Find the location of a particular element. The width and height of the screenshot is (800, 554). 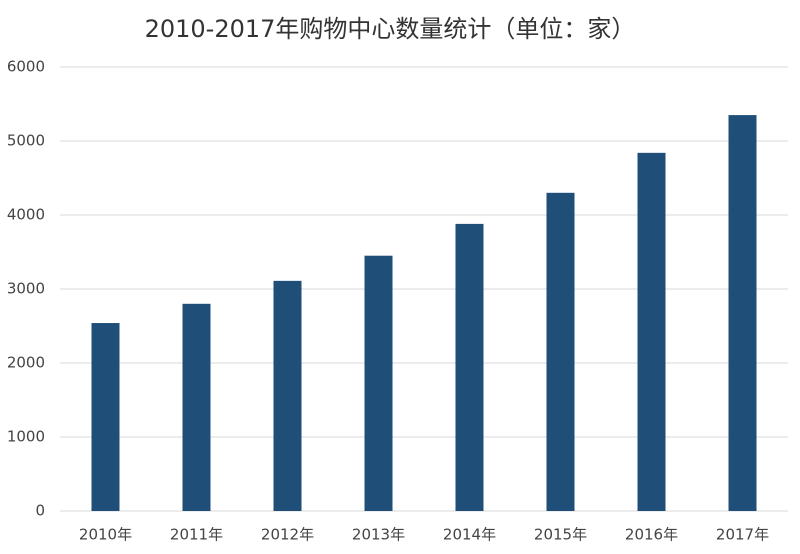

y-tick-label: 3000 is located at coordinates (26, 289).